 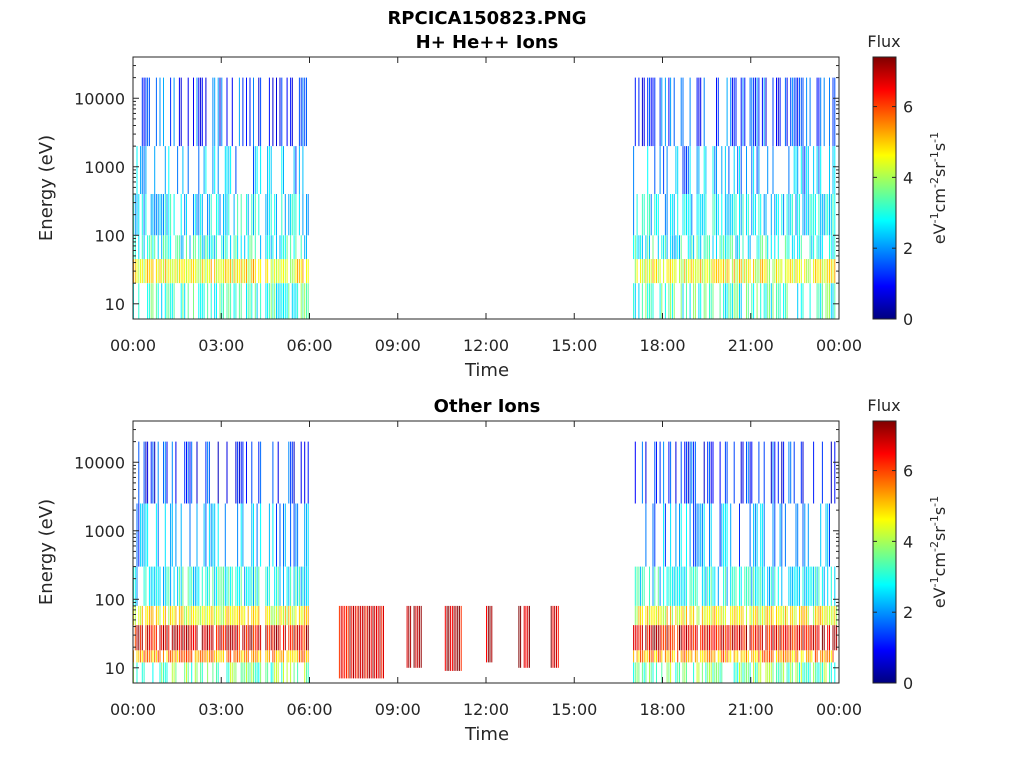 I want to click on colorbar-unit-h-ions: eV-1cm-2sr-1s-1, so click(x=938, y=188).